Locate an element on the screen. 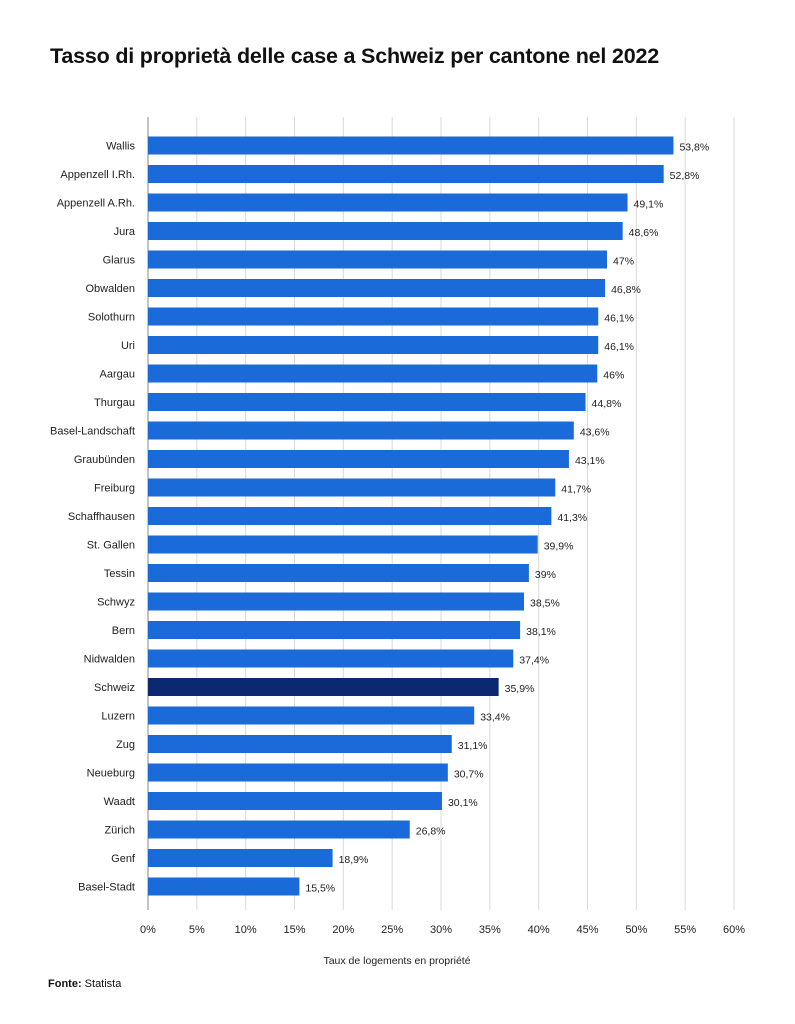  x-tick-label: 20% is located at coordinates (343, 930).